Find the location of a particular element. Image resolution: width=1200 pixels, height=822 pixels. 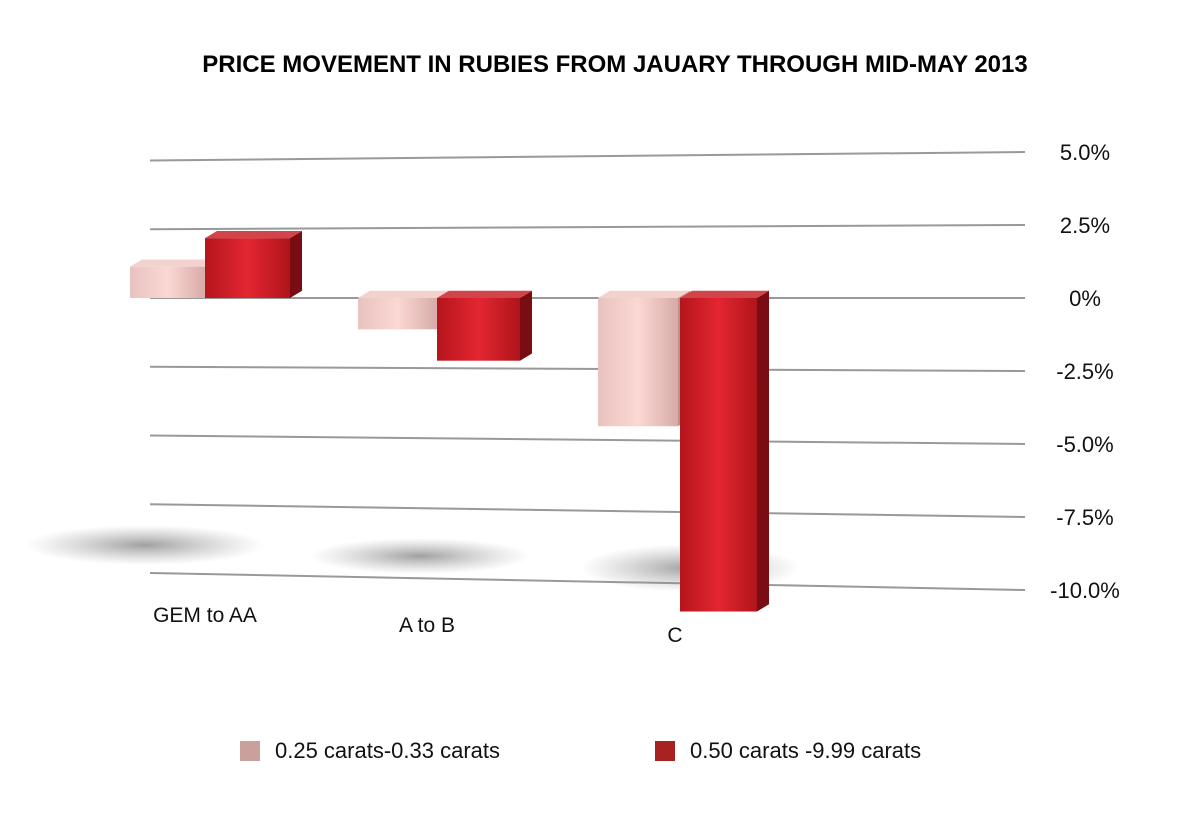

x-tick-label: C is located at coordinates (674, 635).